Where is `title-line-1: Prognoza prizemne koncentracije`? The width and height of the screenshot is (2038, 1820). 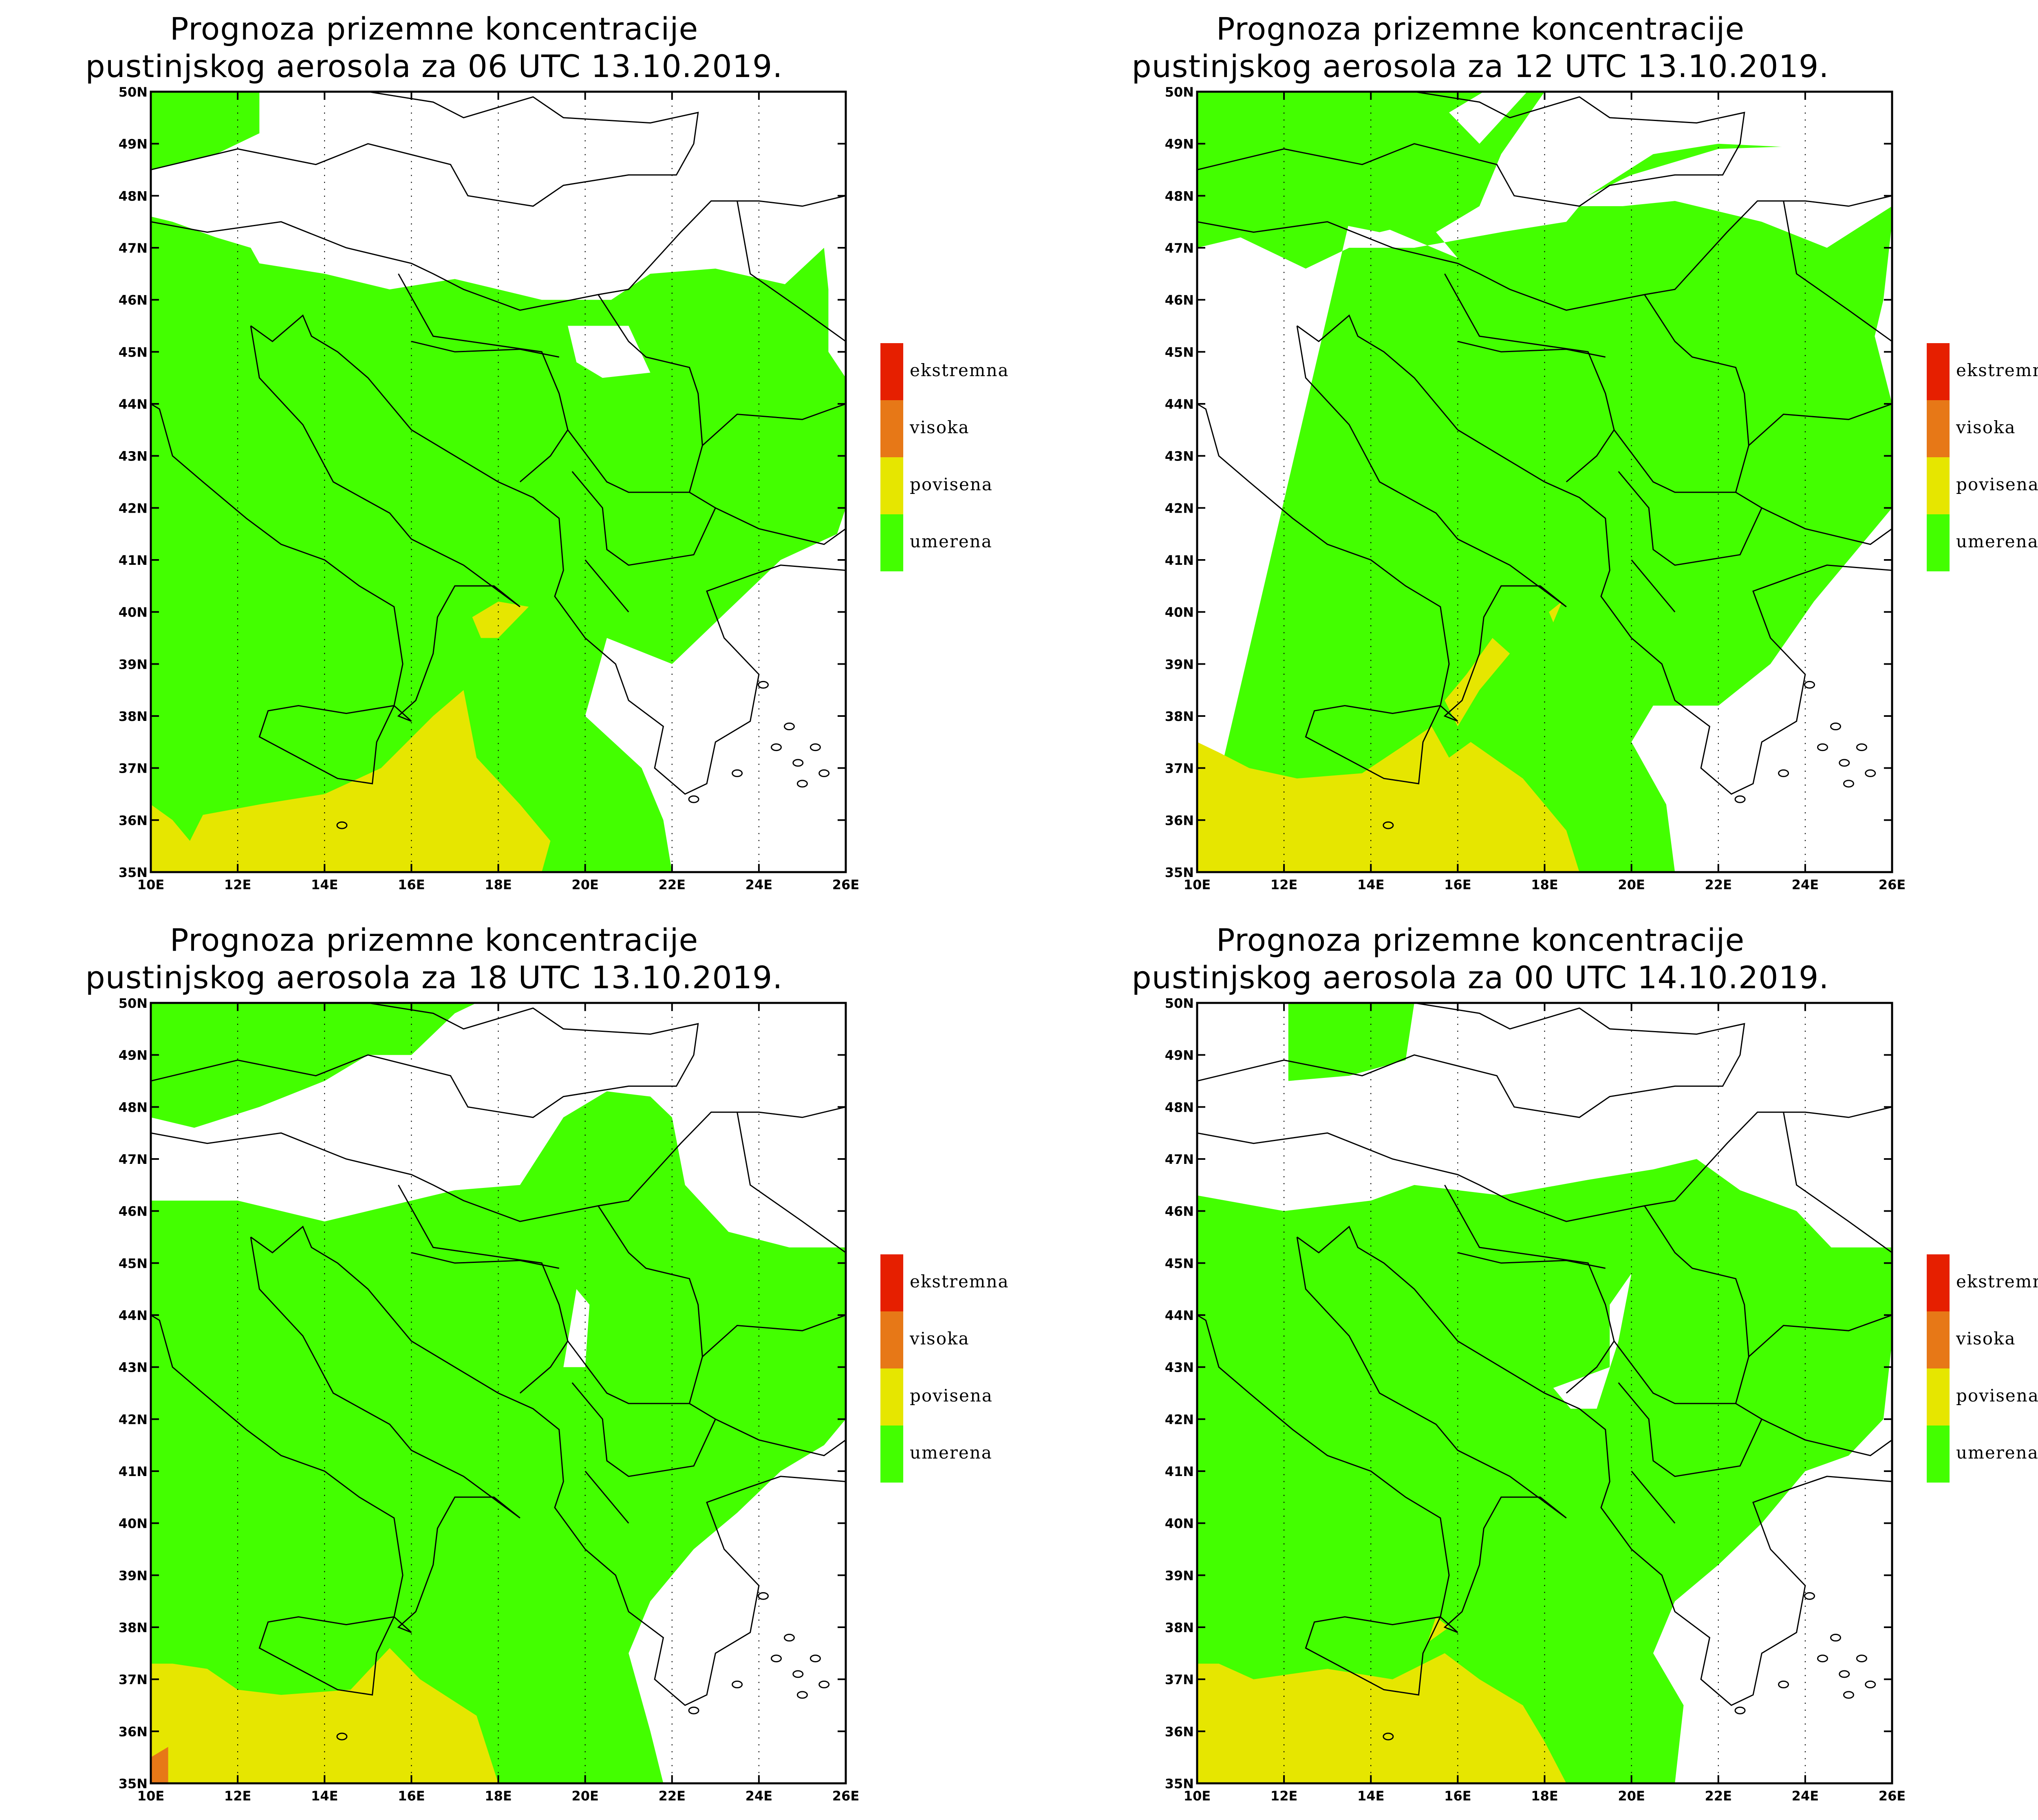
title-line-1: Prognoza prizemne koncentracije is located at coordinates (434, 940).